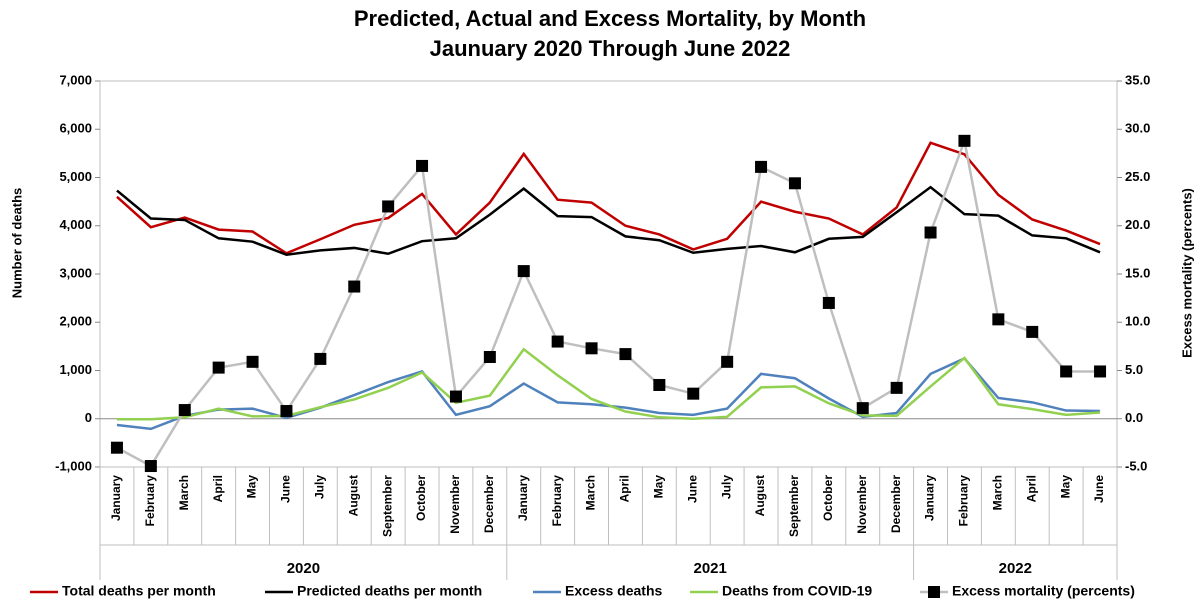 The width and height of the screenshot is (1203, 604). Describe the element at coordinates (1137, 79) in the screenshot. I see `y2-tick-label: 35.0` at that location.